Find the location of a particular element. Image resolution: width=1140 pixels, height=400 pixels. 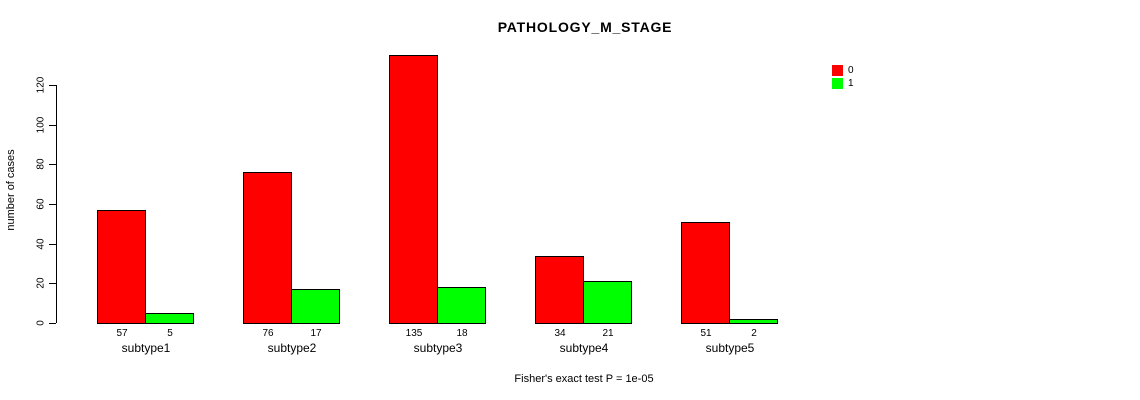

x-category-label-subtype5: subtype5 is located at coordinates (730, 348).